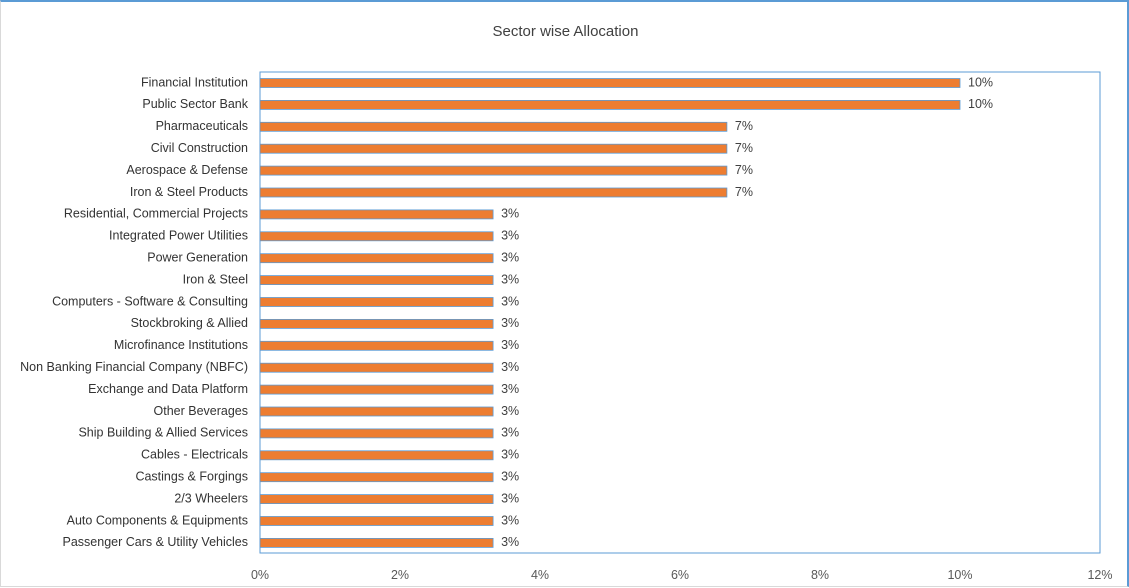  What do you see at coordinates (202, 126) in the screenshot?
I see `category-label: Pharmaceuticals` at bounding box center [202, 126].